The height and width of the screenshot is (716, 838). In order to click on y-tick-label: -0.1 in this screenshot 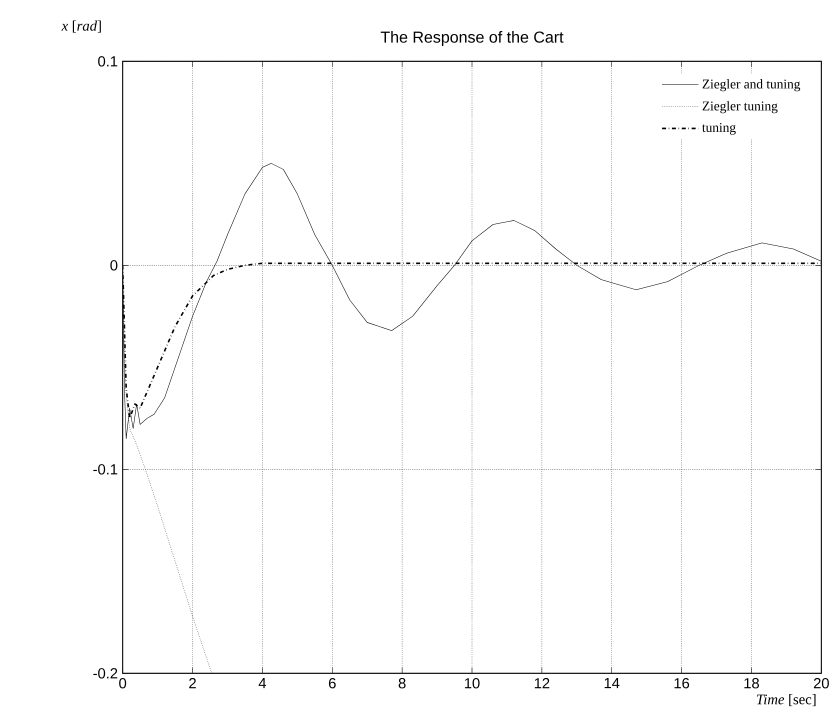, I will do `click(105, 469)`.